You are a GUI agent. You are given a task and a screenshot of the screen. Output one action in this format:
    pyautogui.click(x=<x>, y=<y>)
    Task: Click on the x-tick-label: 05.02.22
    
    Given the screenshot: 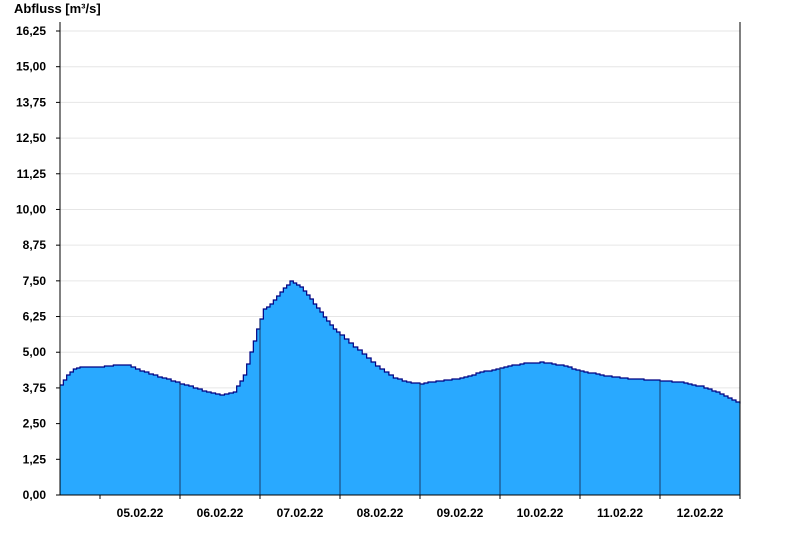 What is the action you would take?
    pyautogui.click(x=140, y=513)
    